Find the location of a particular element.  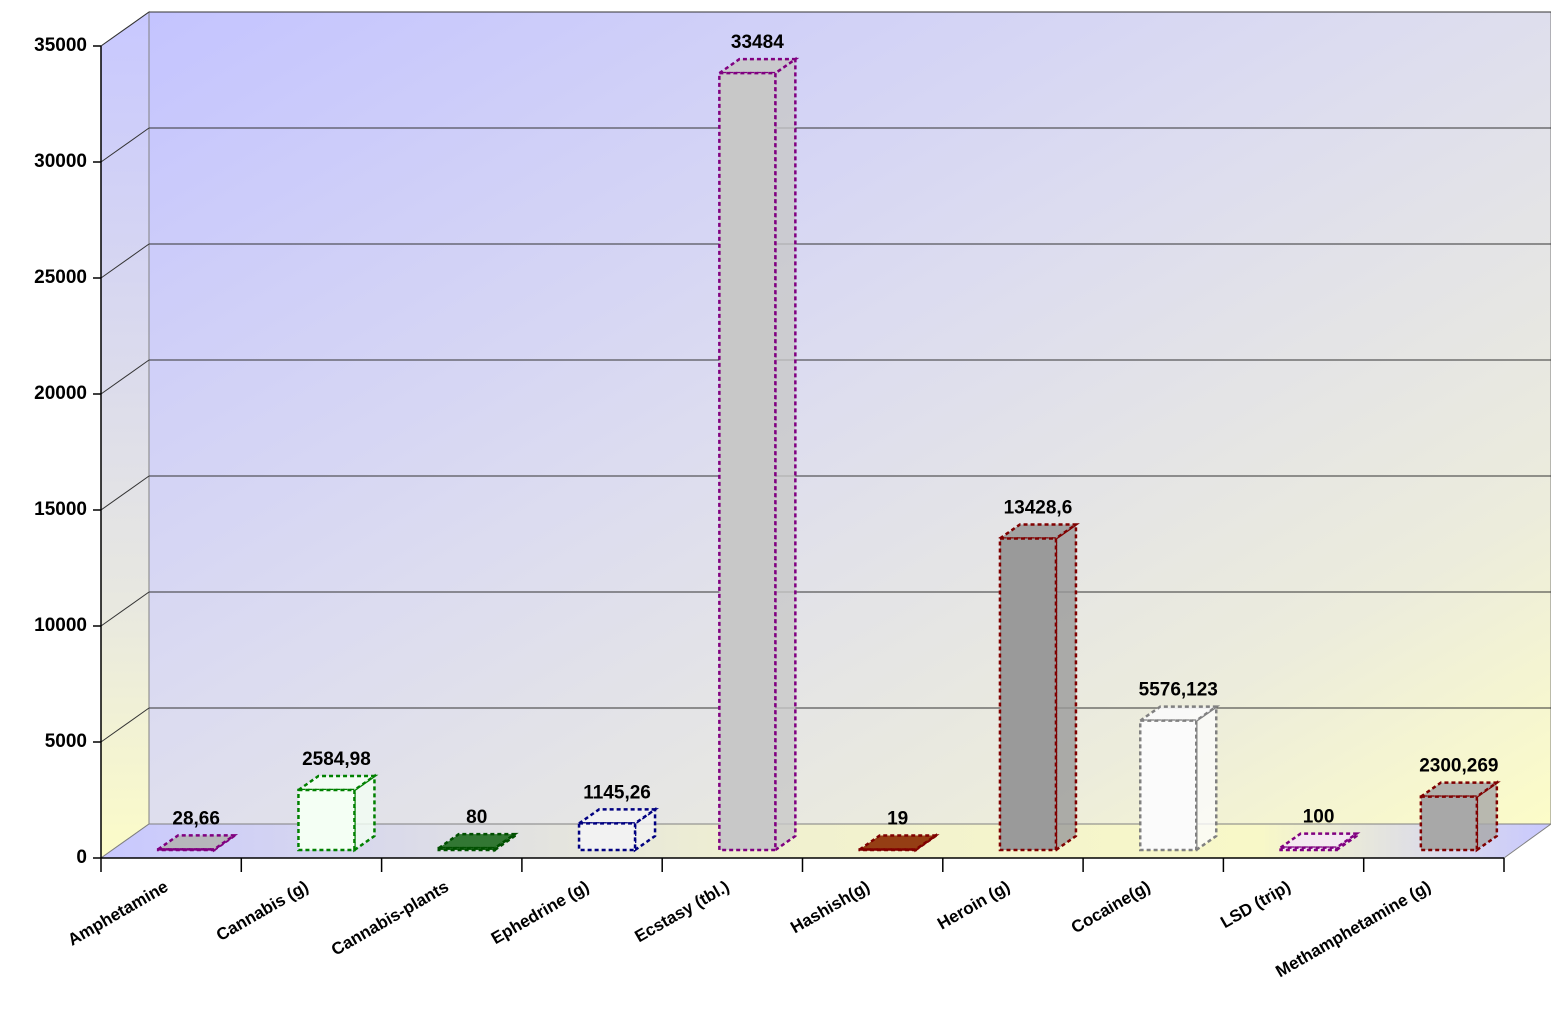

x-tick-label: Amphetamine is located at coordinates (118, 913).